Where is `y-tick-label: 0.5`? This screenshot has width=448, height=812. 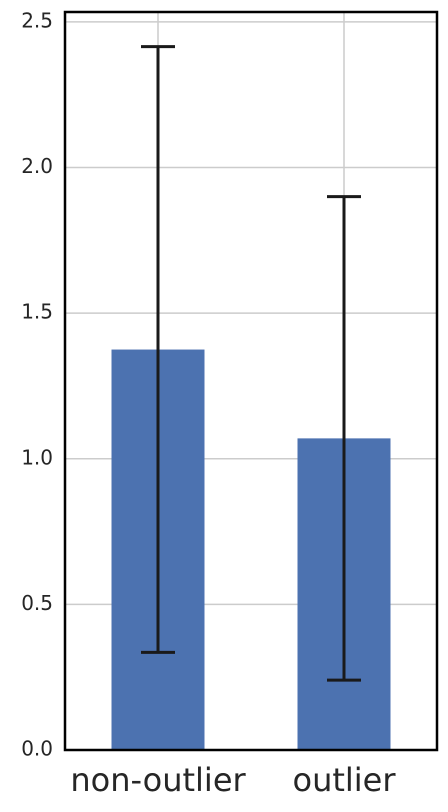
y-tick-label: 0.5 is located at coordinates (37, 603).